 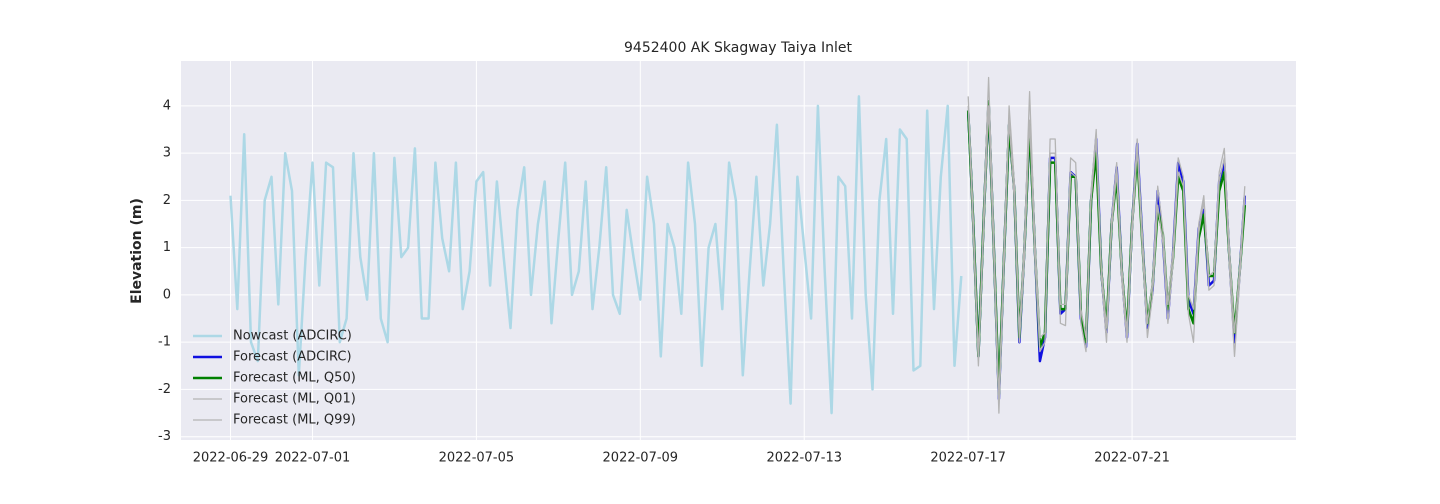 I want to click on x-tick-label: 2022-07-21, so click(x=1132, y=458).